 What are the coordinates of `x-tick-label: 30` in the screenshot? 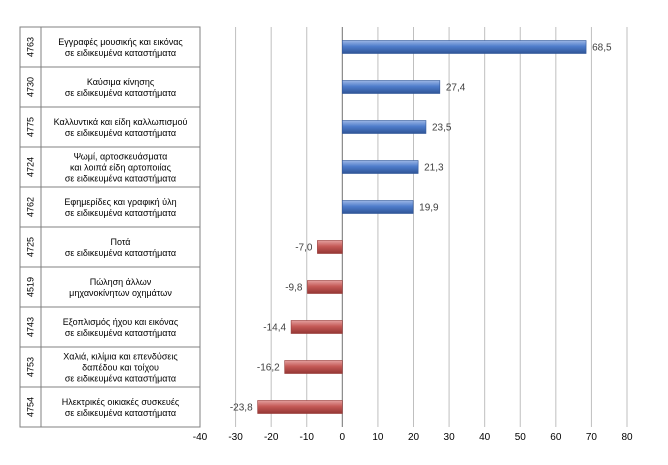 It's located at (450, 437).